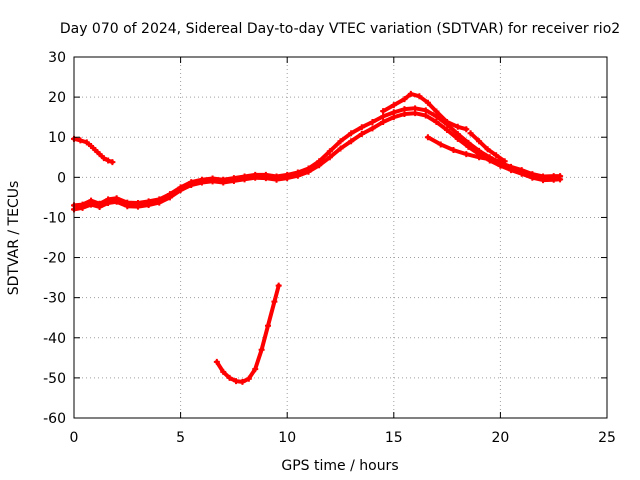 The width and height of the screenshot is (640, 480). What do you see at coordinates (464, 149) in the screenshot?
I see `series-afternoon-branch` at bounding box center [464, 149].